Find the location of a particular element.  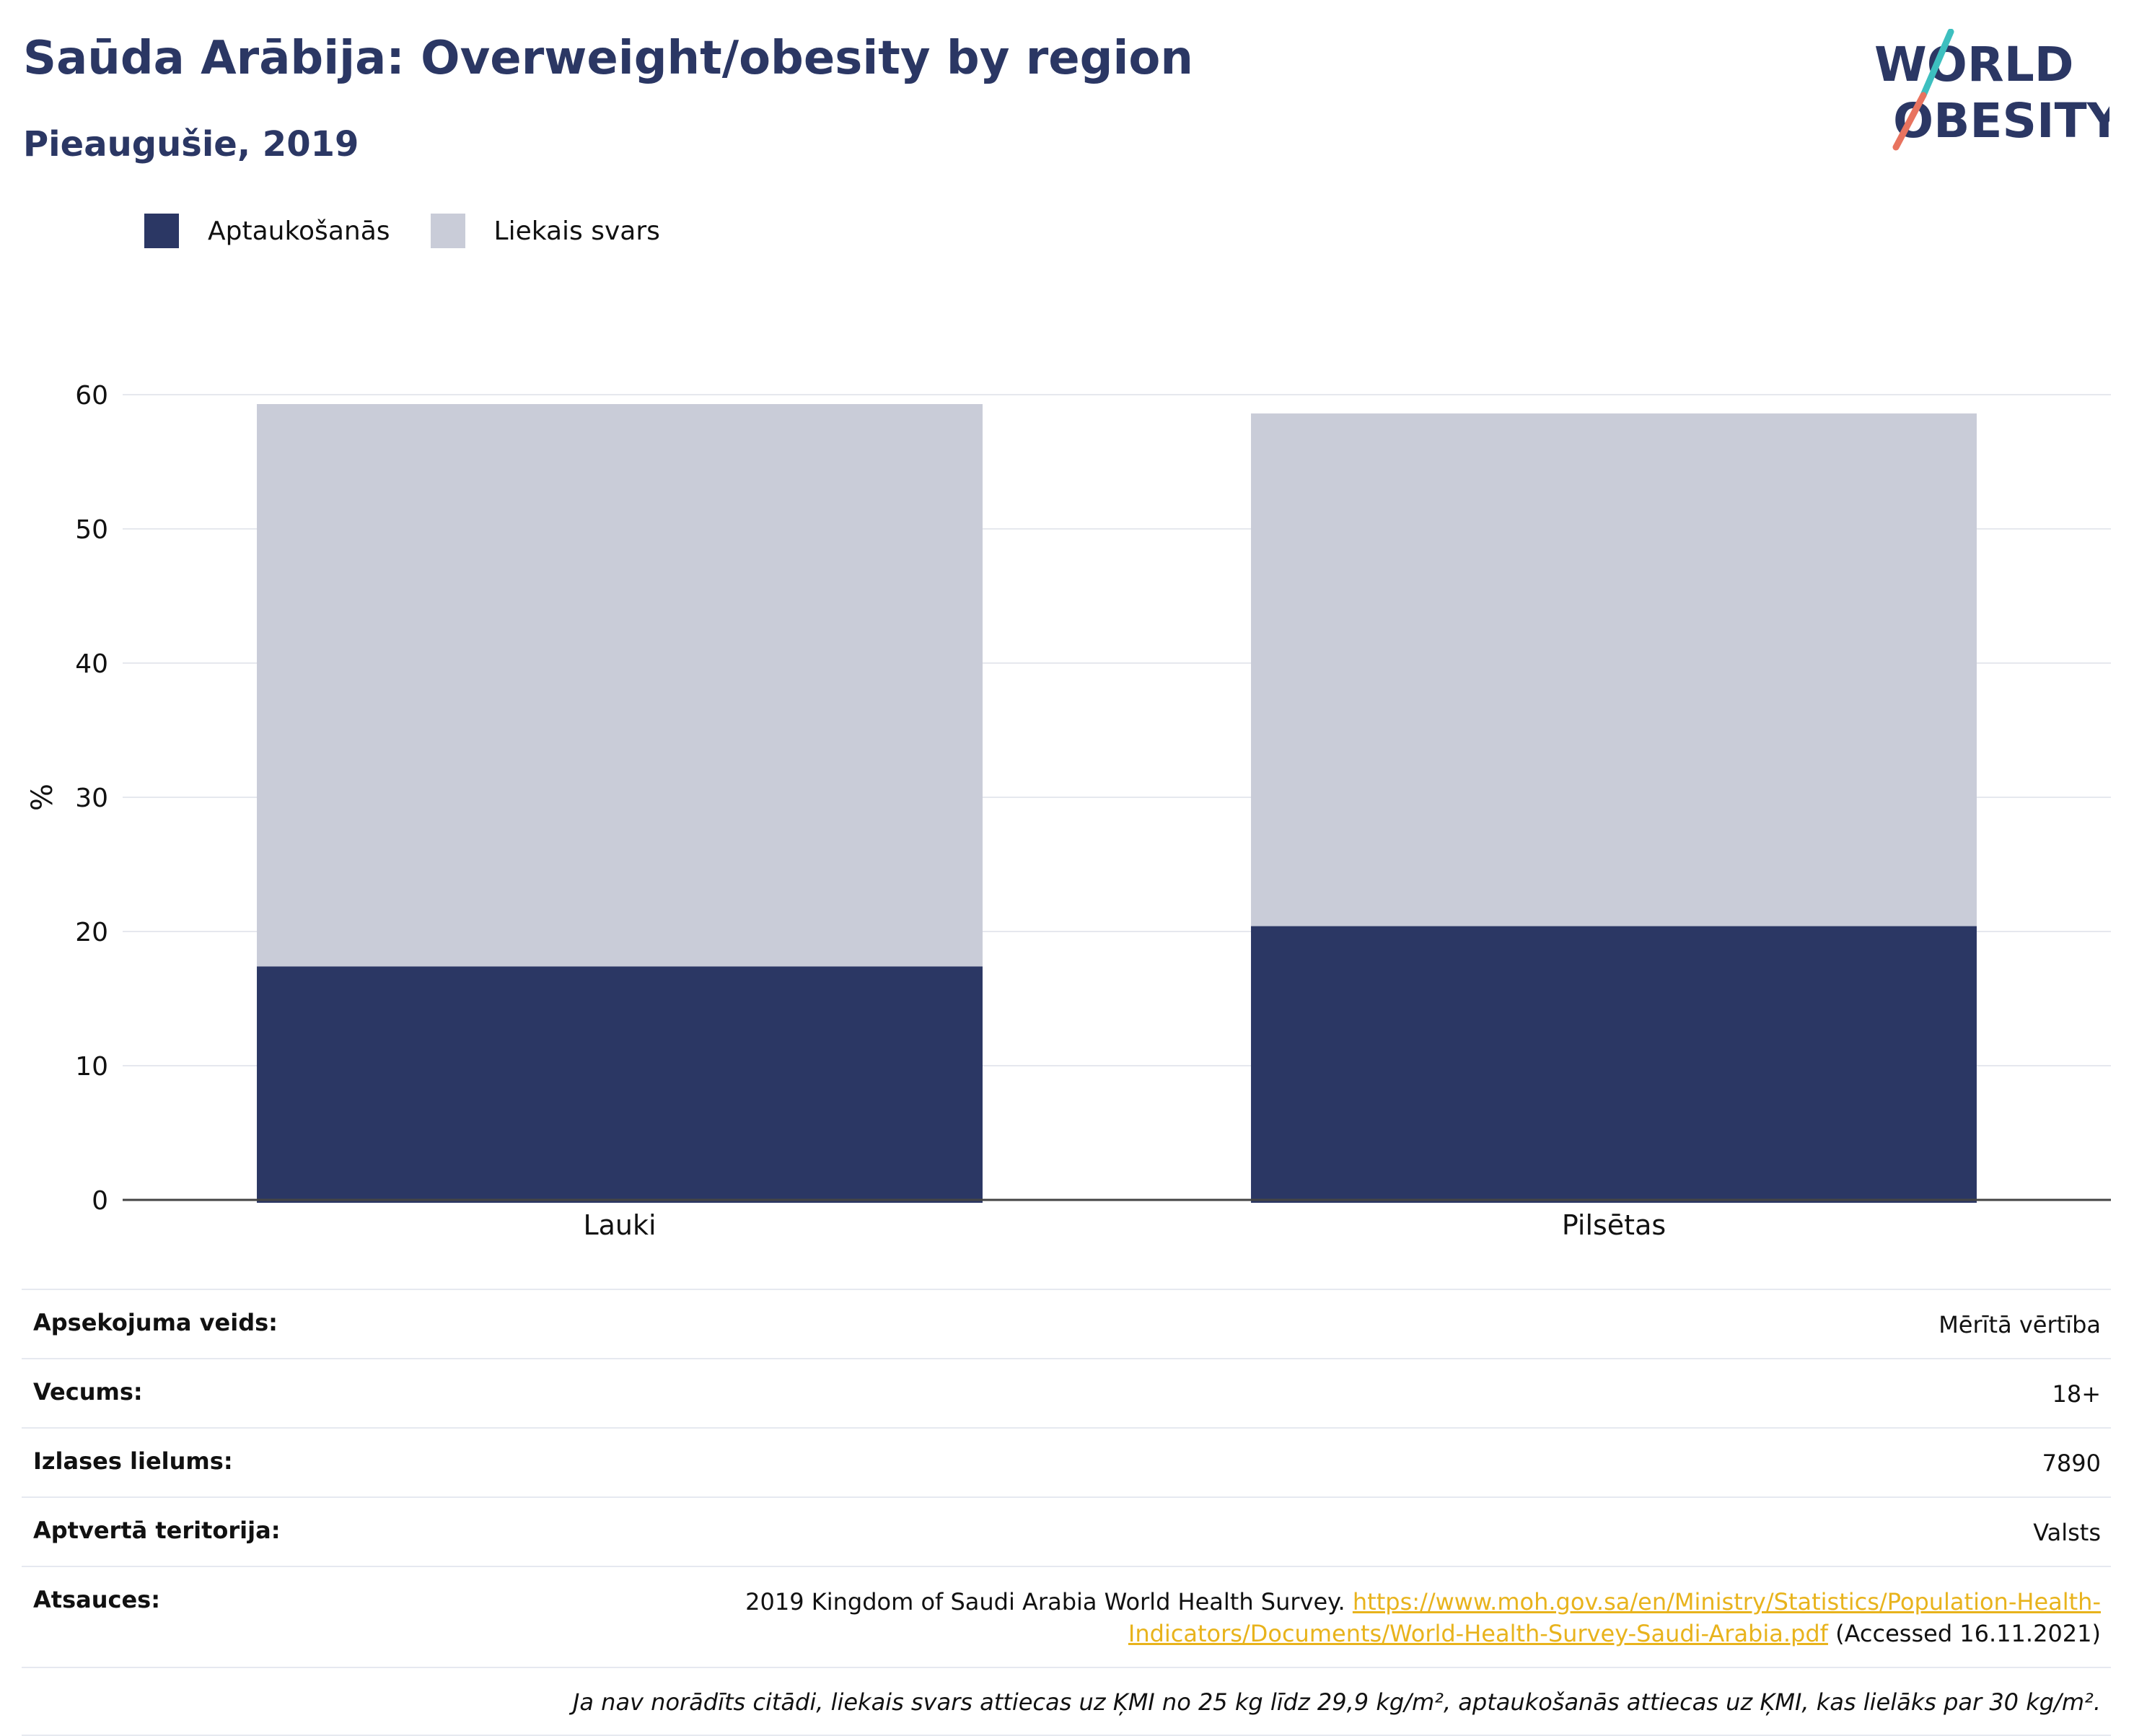

x-tick-label: Pilsētas is located at coordinates (1614, 1225).